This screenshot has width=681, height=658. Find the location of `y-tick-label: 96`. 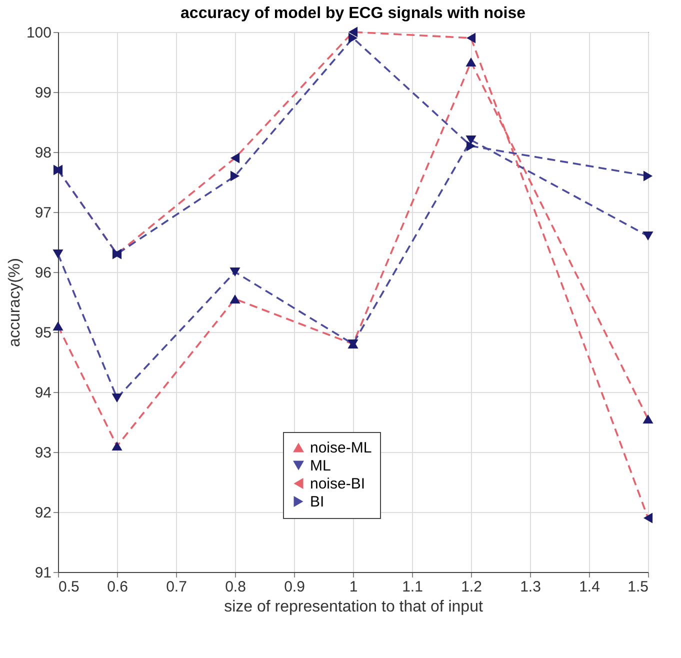

y-tick-label: 96 is located at coordinates (43, 273).